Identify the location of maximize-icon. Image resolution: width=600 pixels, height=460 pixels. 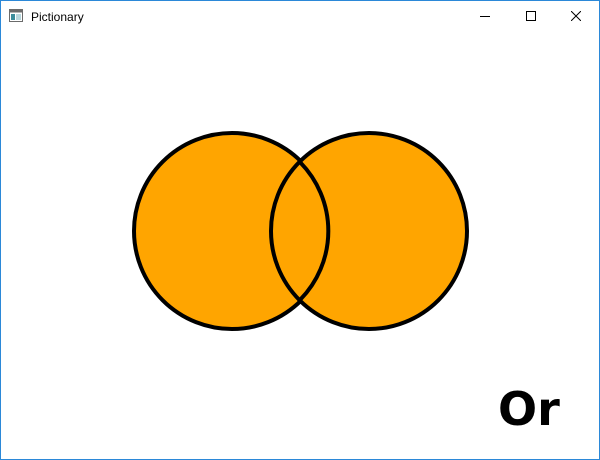
(531, 16).